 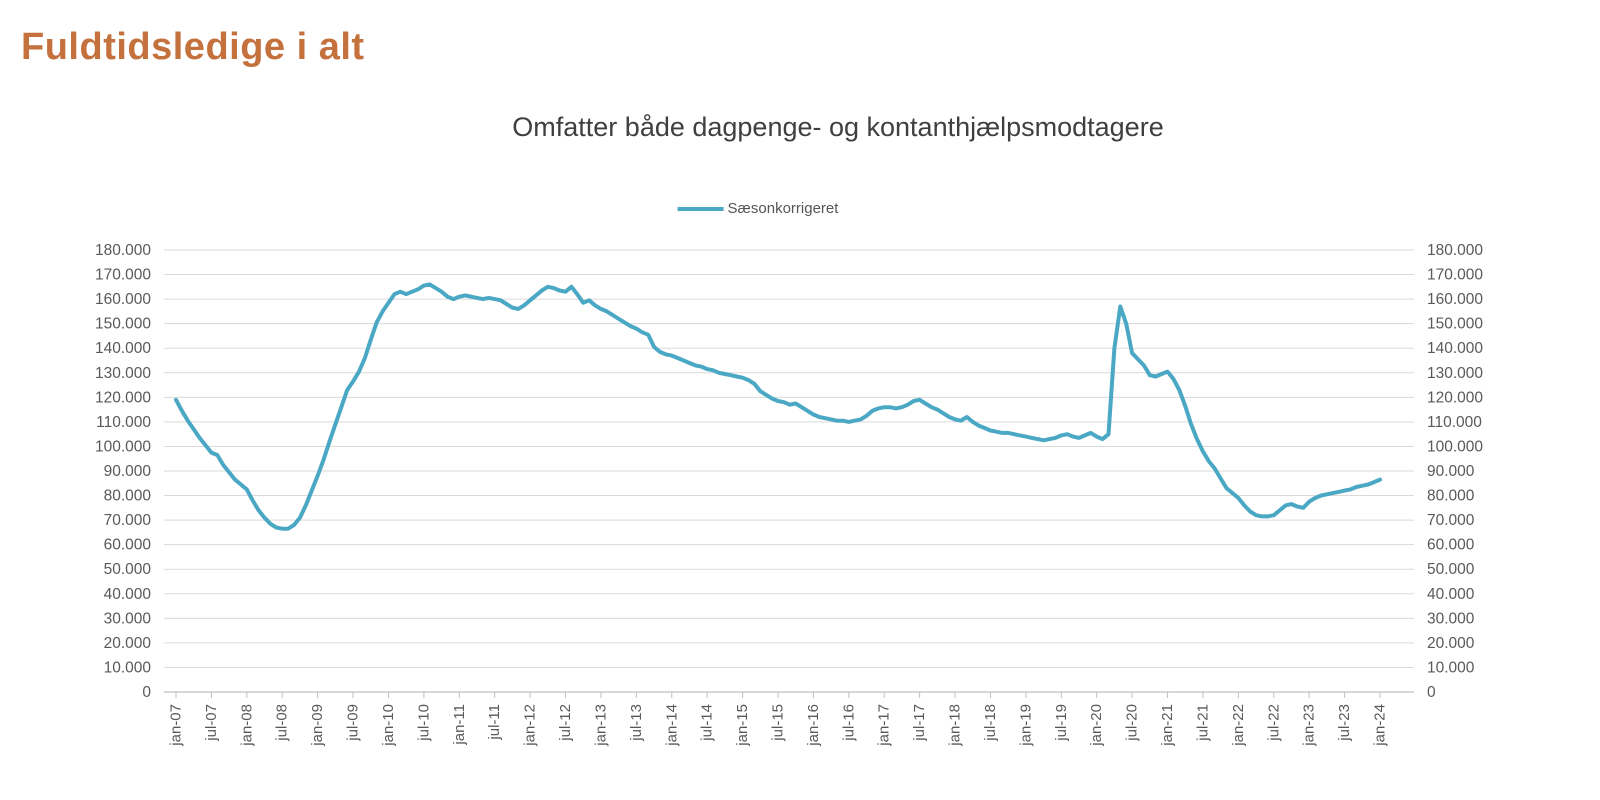 I want to click on chart-legend: Sæsonkorrigeret, so click(x=758, y=208).